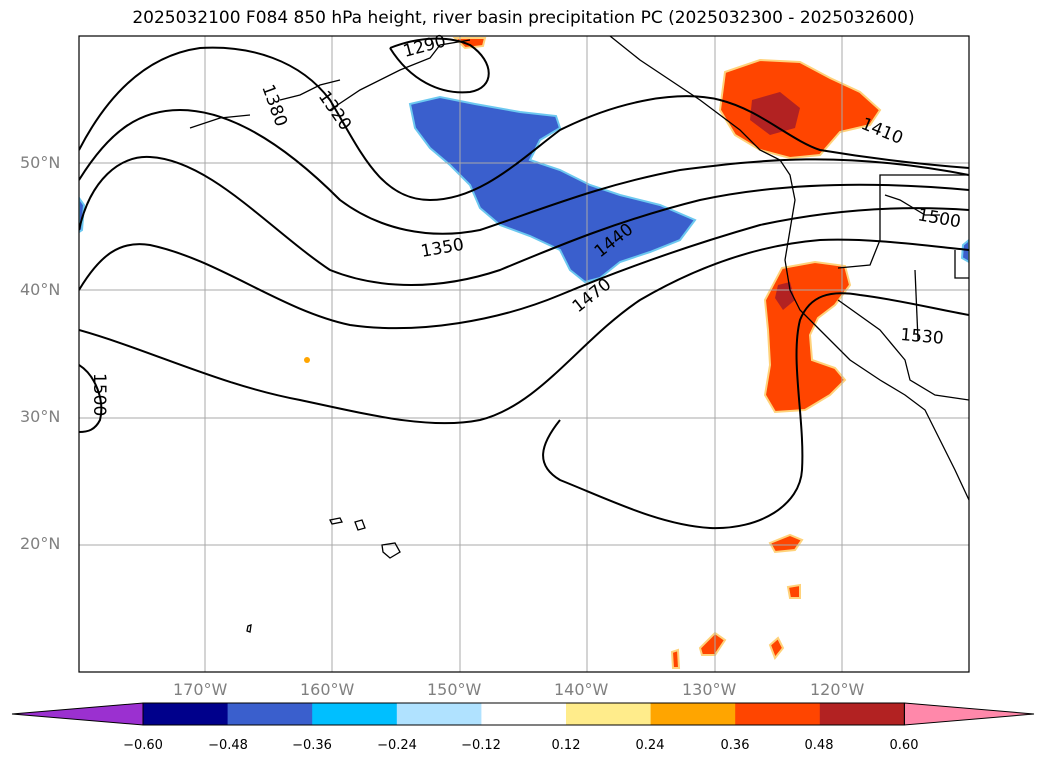  Describe the element at coordinates (922, 337) in the screenshot. I see `contour-label: 1530` at that location.